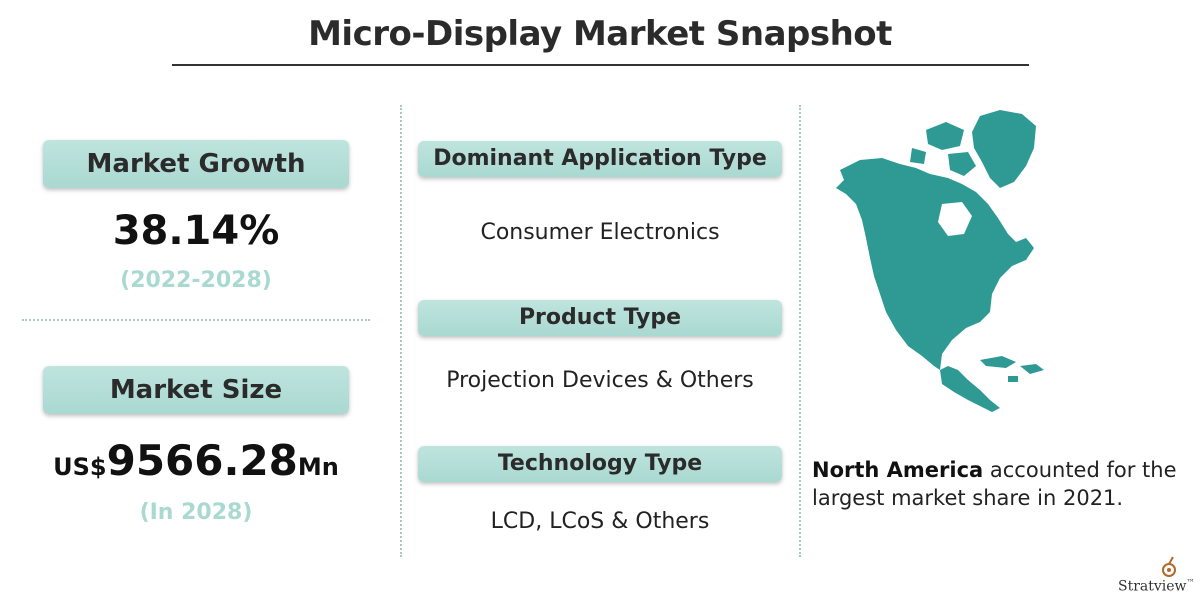 The height and width of the screenshot is (600, 1200). I want to click on application-type-value: Consumer Electronics, so click(600, 232).